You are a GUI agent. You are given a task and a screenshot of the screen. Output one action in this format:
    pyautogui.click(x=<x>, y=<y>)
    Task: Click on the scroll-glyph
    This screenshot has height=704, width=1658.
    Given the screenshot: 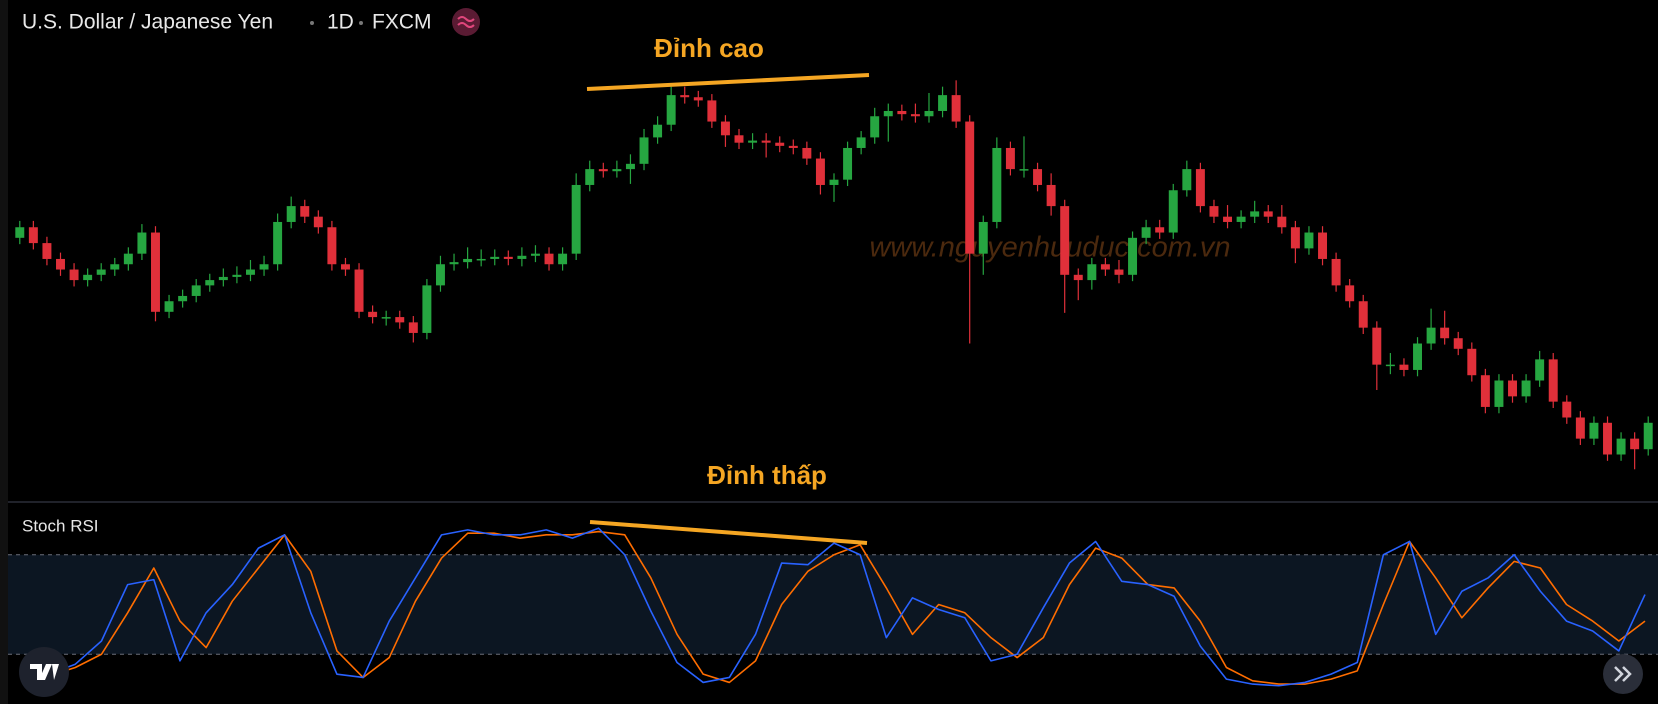 What is the action you would take?
    pyautogui.click(x=1623, y=674)
    